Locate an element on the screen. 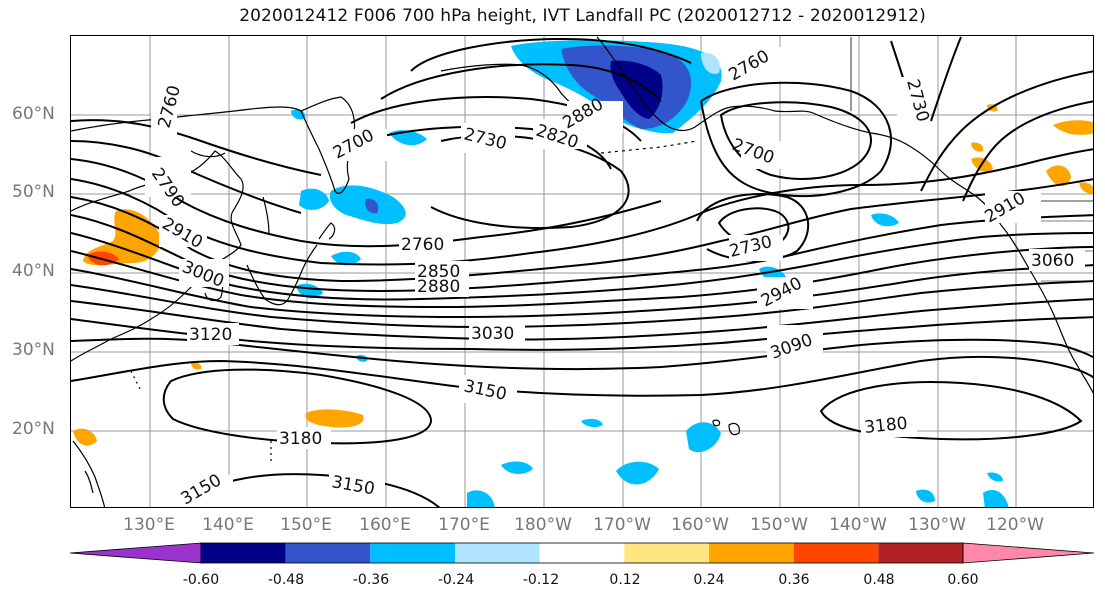  colorbar-frame is located at coordinates (582, 553).